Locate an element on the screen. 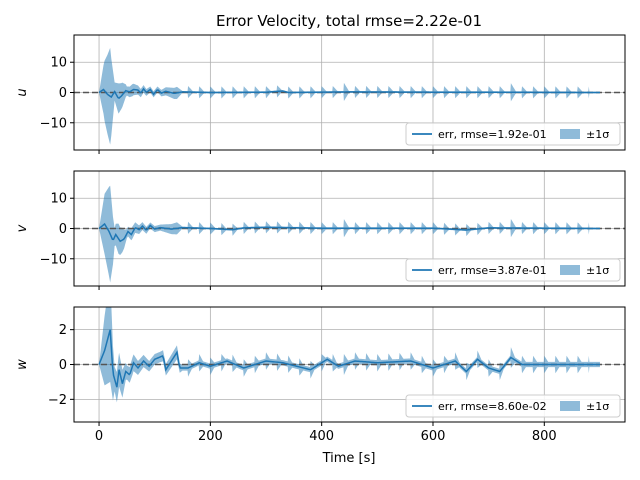 Image resolution: width=640 pixels, height=480 pixels. legend: err, rmse=3.87e-01 ±1σ is located at coordinates (513, 270).